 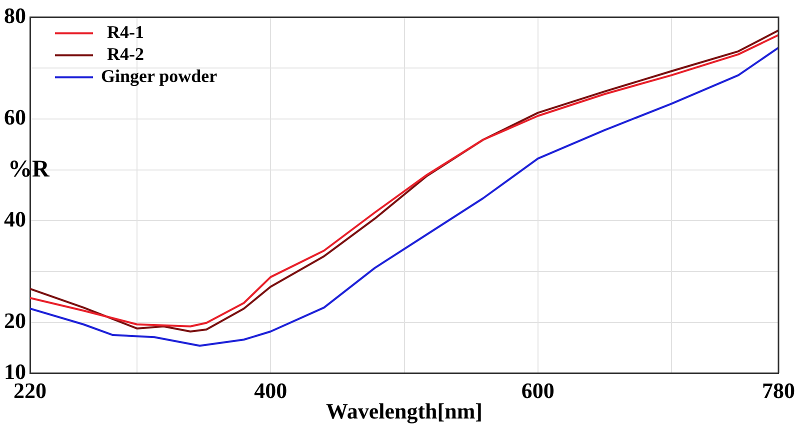 I want to click on y-tick-label: 20, so click(x=15, y=321).